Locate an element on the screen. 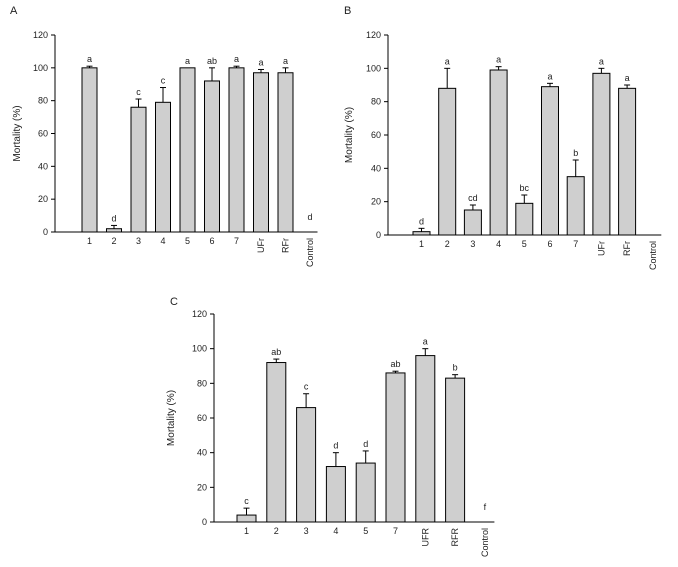 This screenshot has width=678, height=567. significance-letter: bc is located at coordinates (525, 188).